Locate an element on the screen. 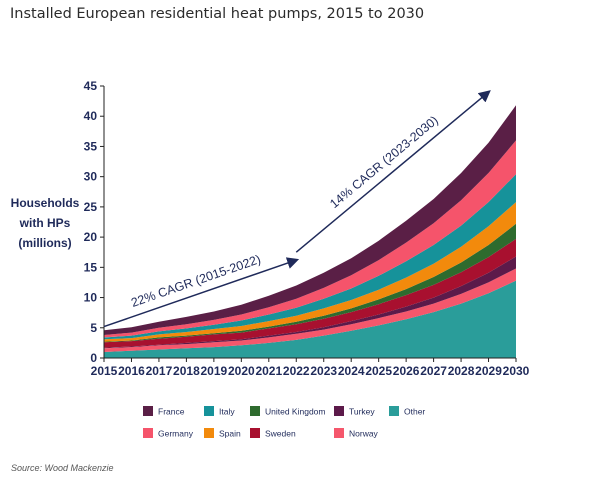 This screenshot has width=593, height=479. legend-item-france: France is located at coordinates (164, 411).